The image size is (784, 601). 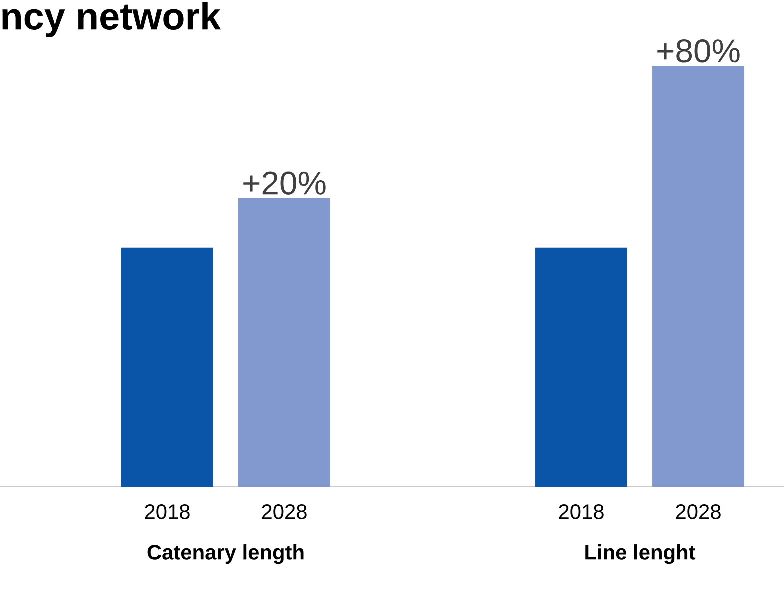 I want to click on chart-title: ncy network, so click(x=112, y=20).